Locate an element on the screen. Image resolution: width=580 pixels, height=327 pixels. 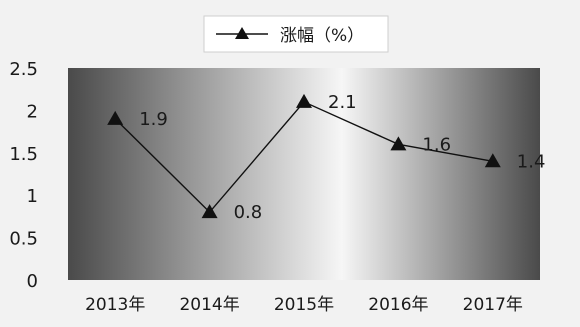
legend: 涨幅（%） is located at coordinates (296, 34).